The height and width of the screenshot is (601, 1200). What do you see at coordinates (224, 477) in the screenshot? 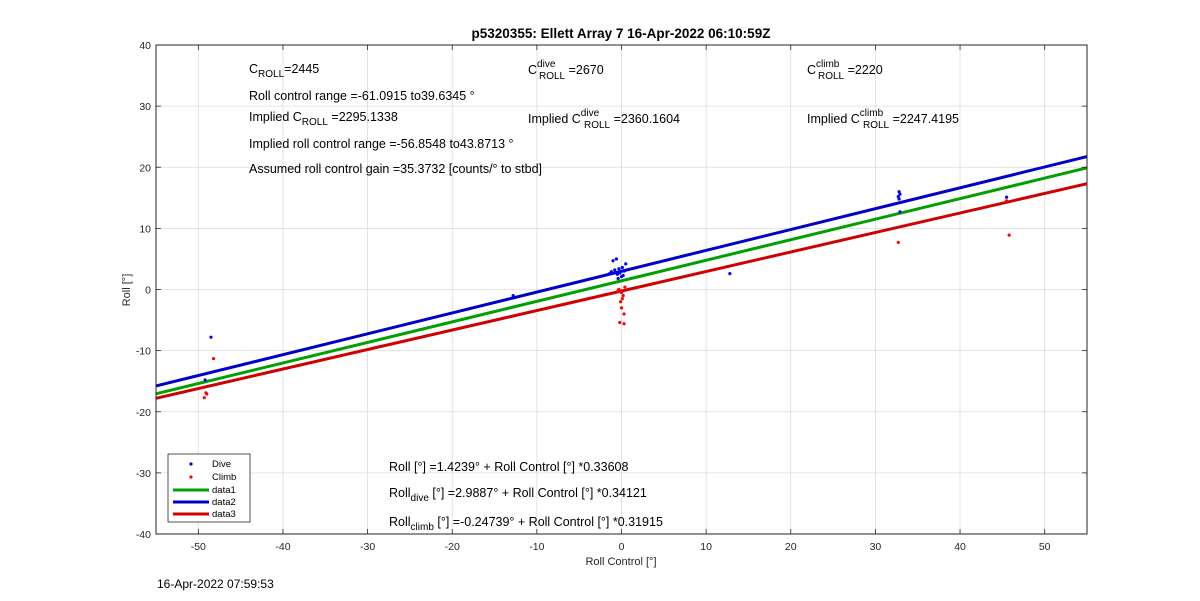
I see `legend-label-climb: Climb` at bounding box center [224, 477].